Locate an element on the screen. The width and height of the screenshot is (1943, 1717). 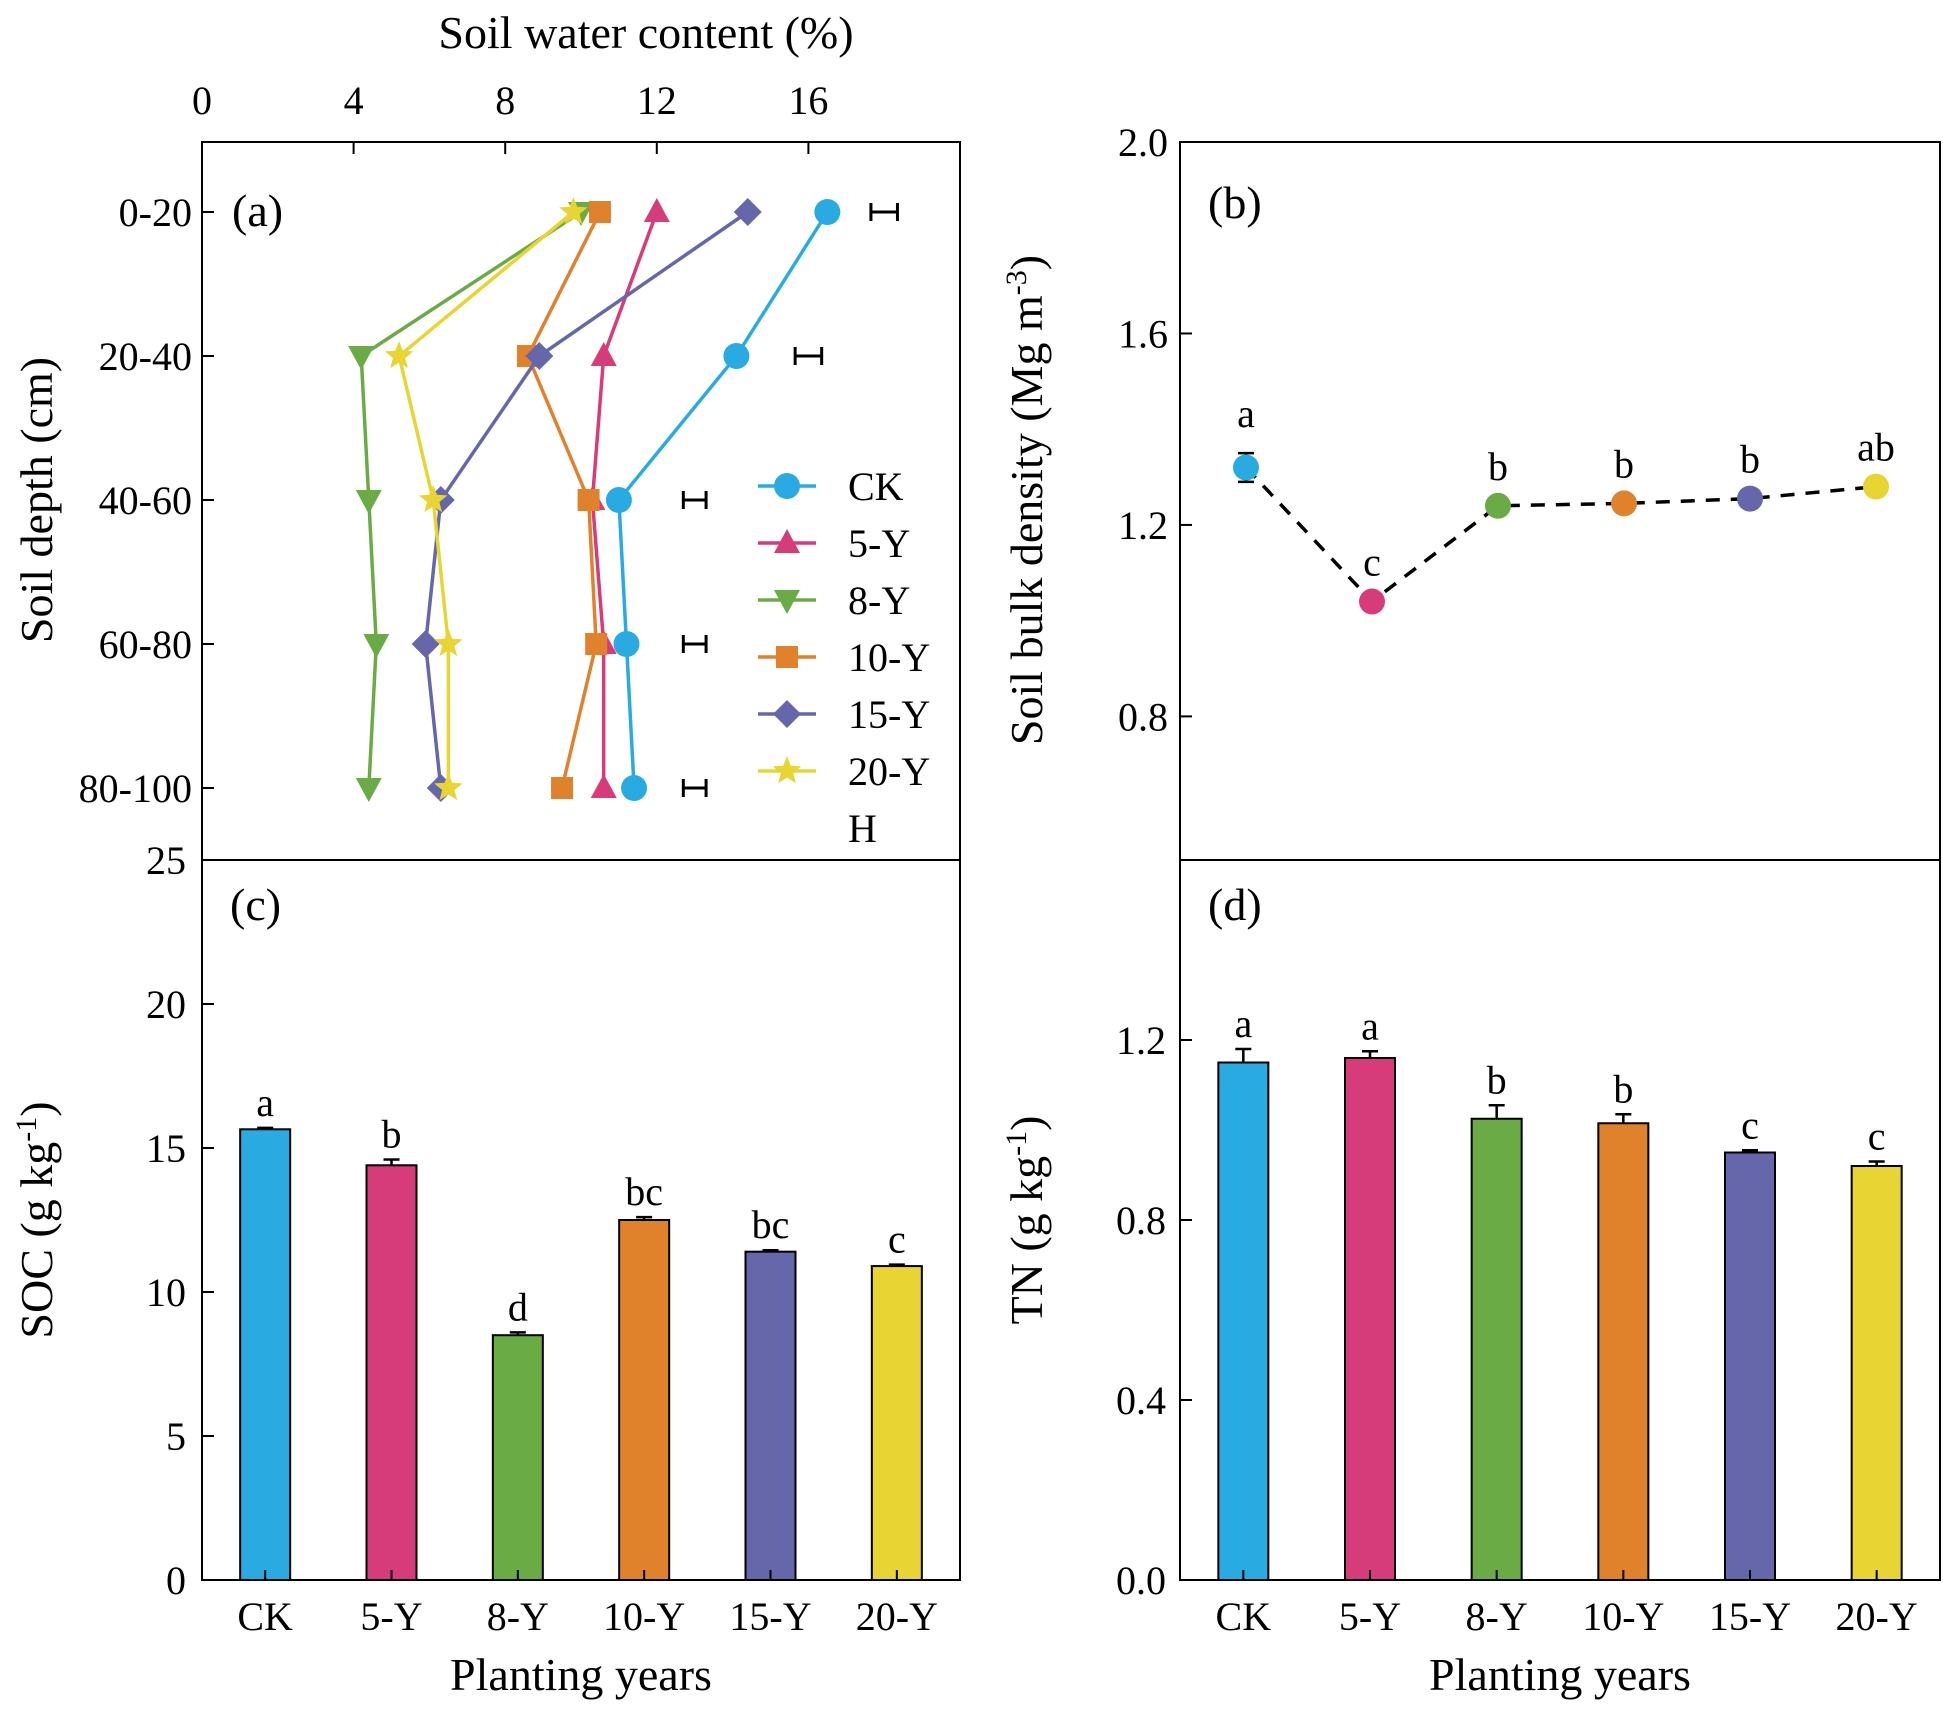
panel-c-significance-letter: b is located at coordinates (392, 1134).